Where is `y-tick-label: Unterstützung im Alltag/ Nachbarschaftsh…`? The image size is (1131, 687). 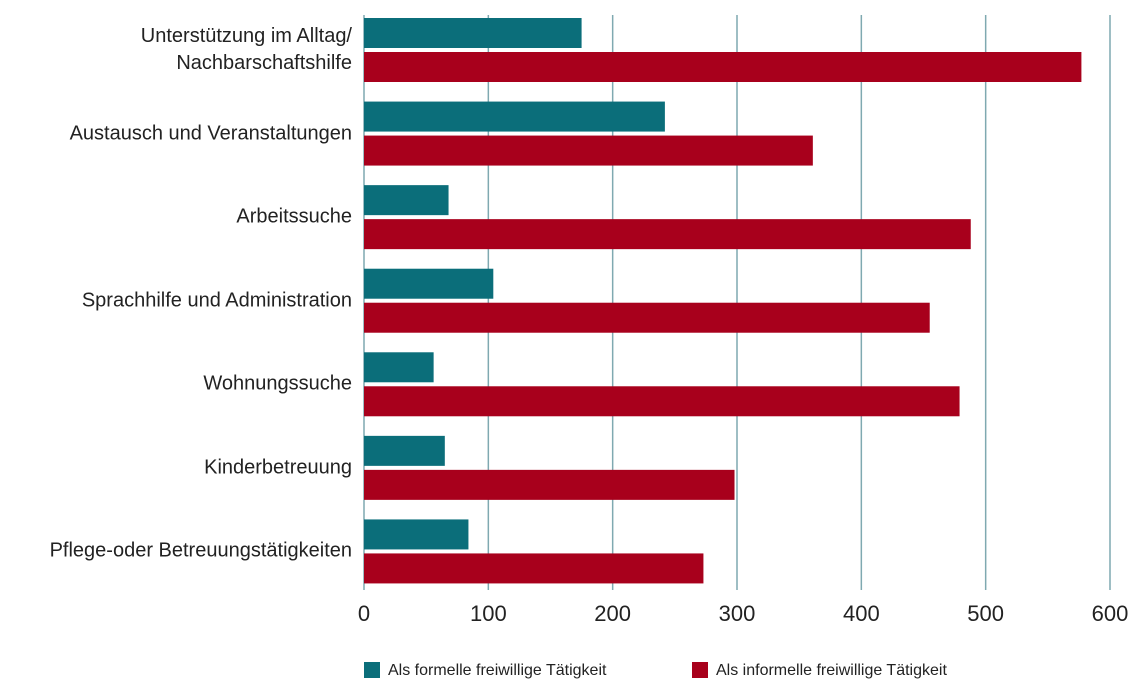
y-tick-label: Unterstützung im Alltag/ Nachbarschaftsh… is located at coordinates (246, 49).